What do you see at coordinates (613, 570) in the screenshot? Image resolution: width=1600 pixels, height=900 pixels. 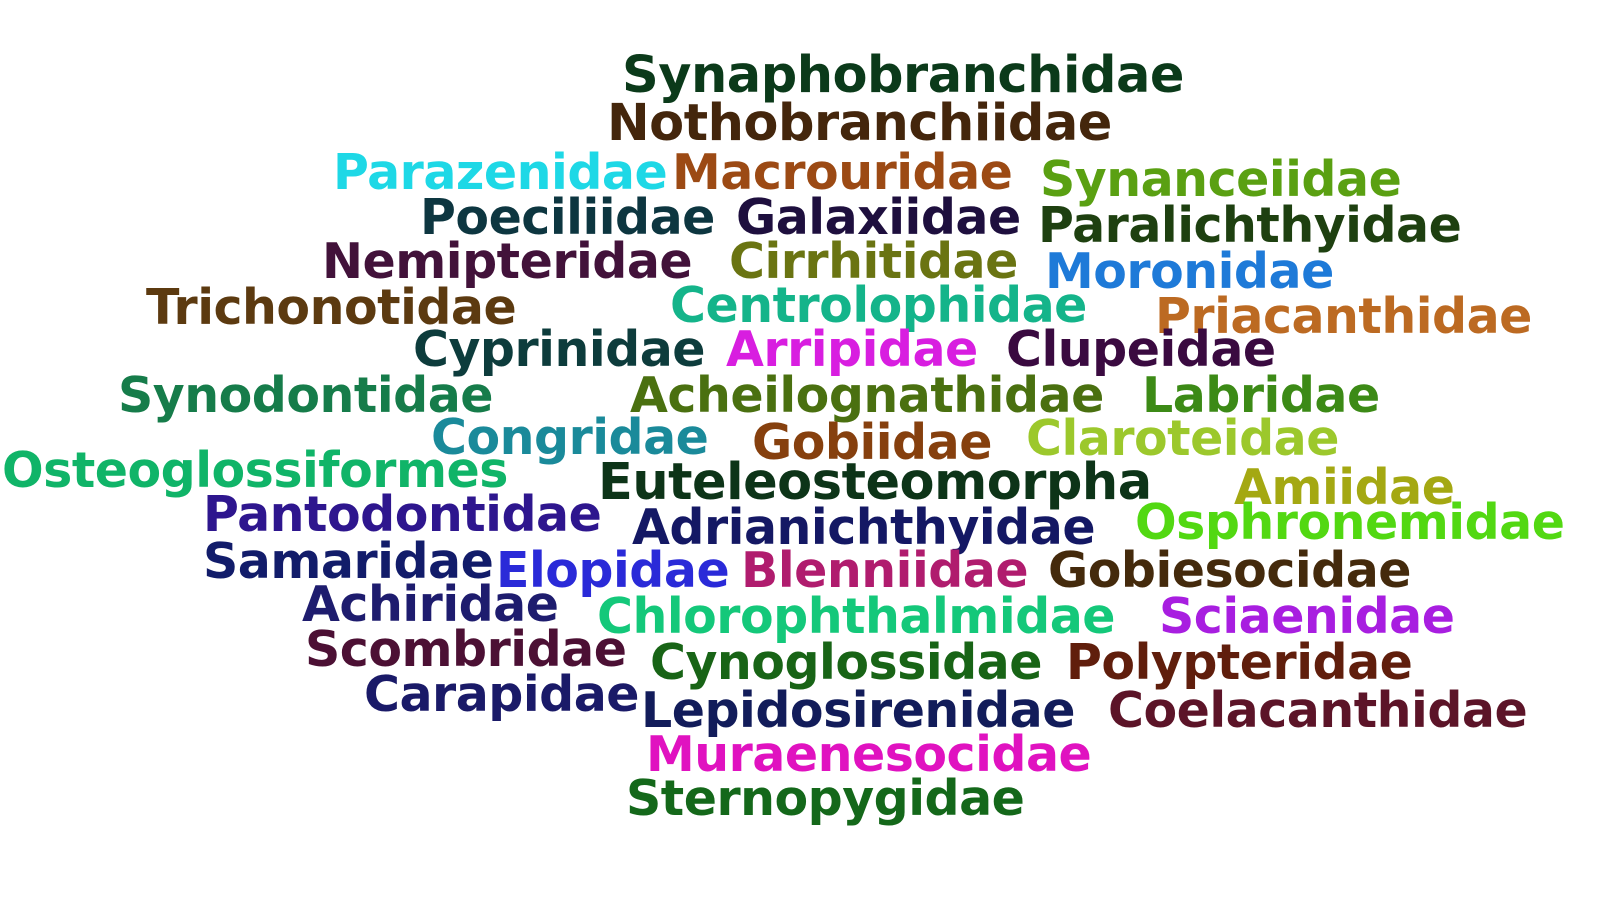 I see `word: Elopidae` at bounding box center [613, 570].